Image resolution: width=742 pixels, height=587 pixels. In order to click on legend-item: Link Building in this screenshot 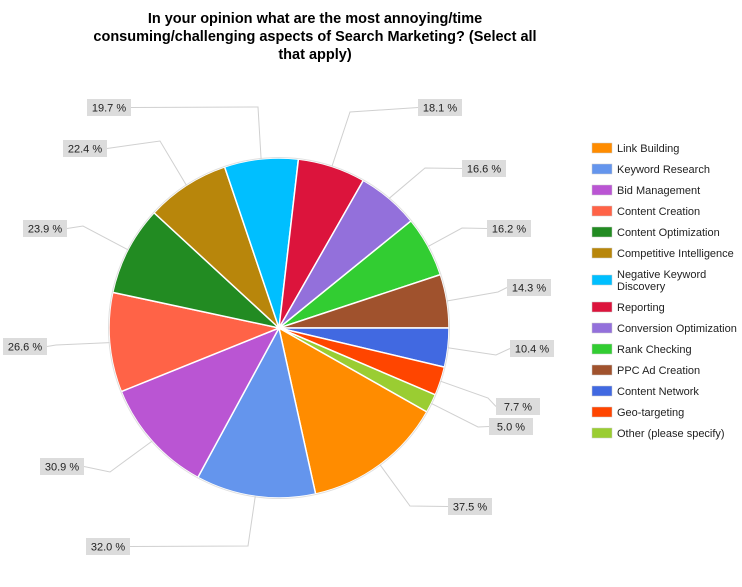, I will do `click(635, 148)`.